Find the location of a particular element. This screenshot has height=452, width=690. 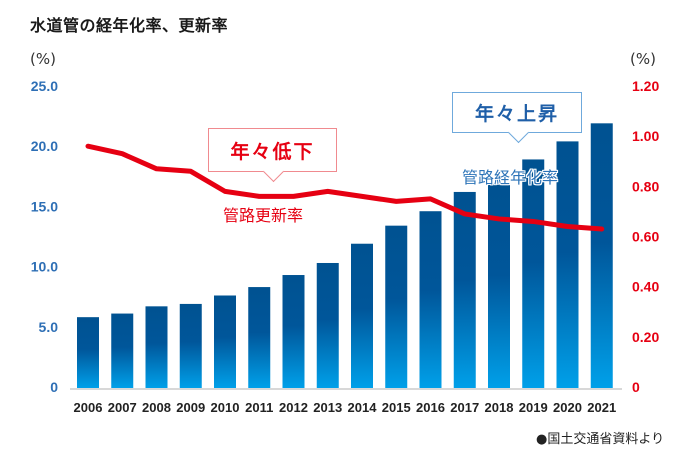

x-tick-label: 2014 is located at coordinates (363, 407).